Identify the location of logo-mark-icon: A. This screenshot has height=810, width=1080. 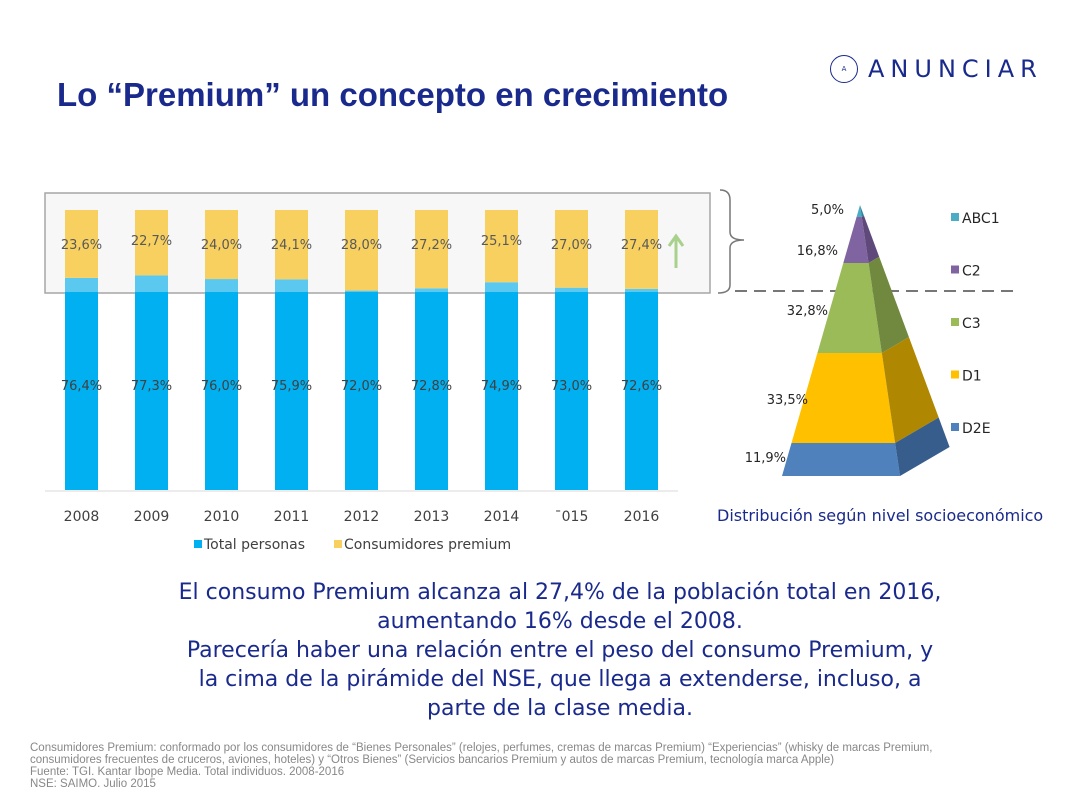
(844, 69).